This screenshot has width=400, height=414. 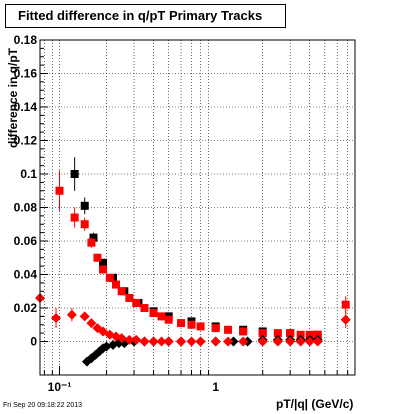 What do you see at coordinates (26, 40) in the screenshot?
I see `y-tick-label: 0.18` at bounding box center [26, 40].